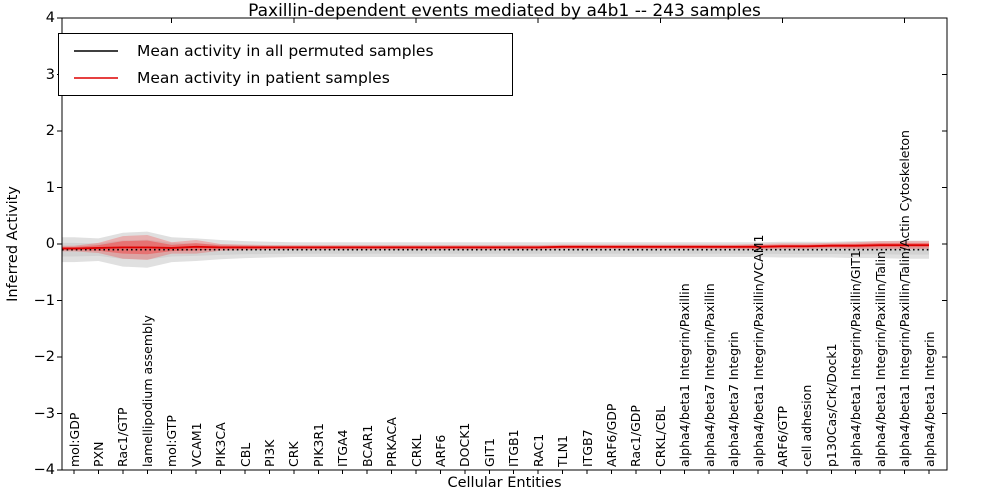 Image resolution: width=1000 pixels, height=500 pixels. Describe the element at coordinates (514, 448) in the screenshot. I see `x-tick-label: ITGB1` at that location.